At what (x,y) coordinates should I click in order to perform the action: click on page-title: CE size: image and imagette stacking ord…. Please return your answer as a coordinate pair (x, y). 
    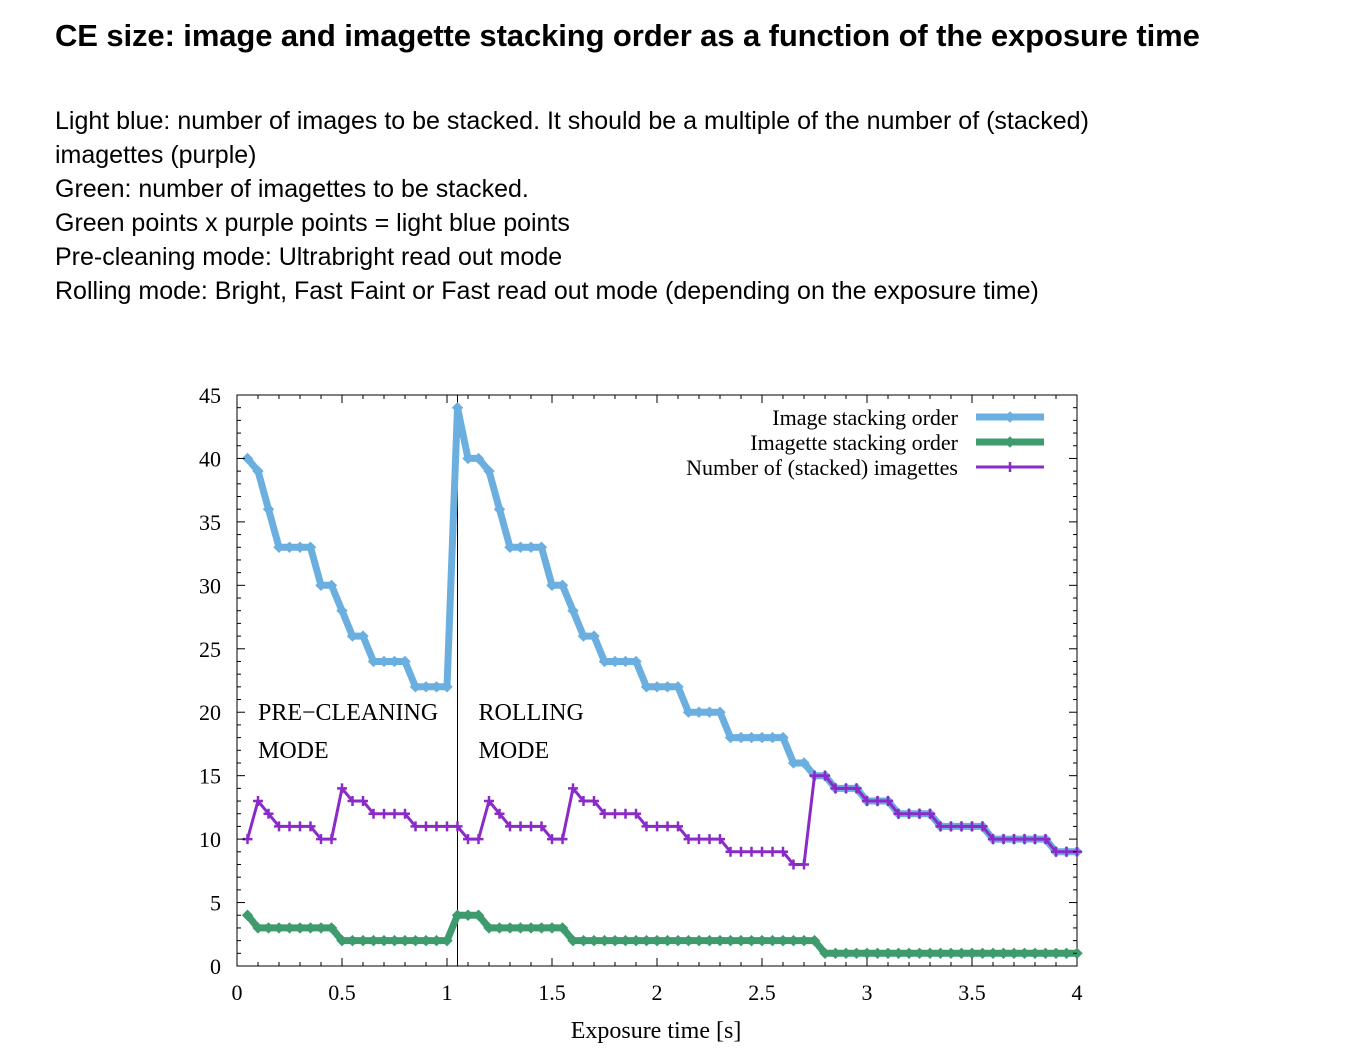
    Looking at the image, I should click on (627, 35).